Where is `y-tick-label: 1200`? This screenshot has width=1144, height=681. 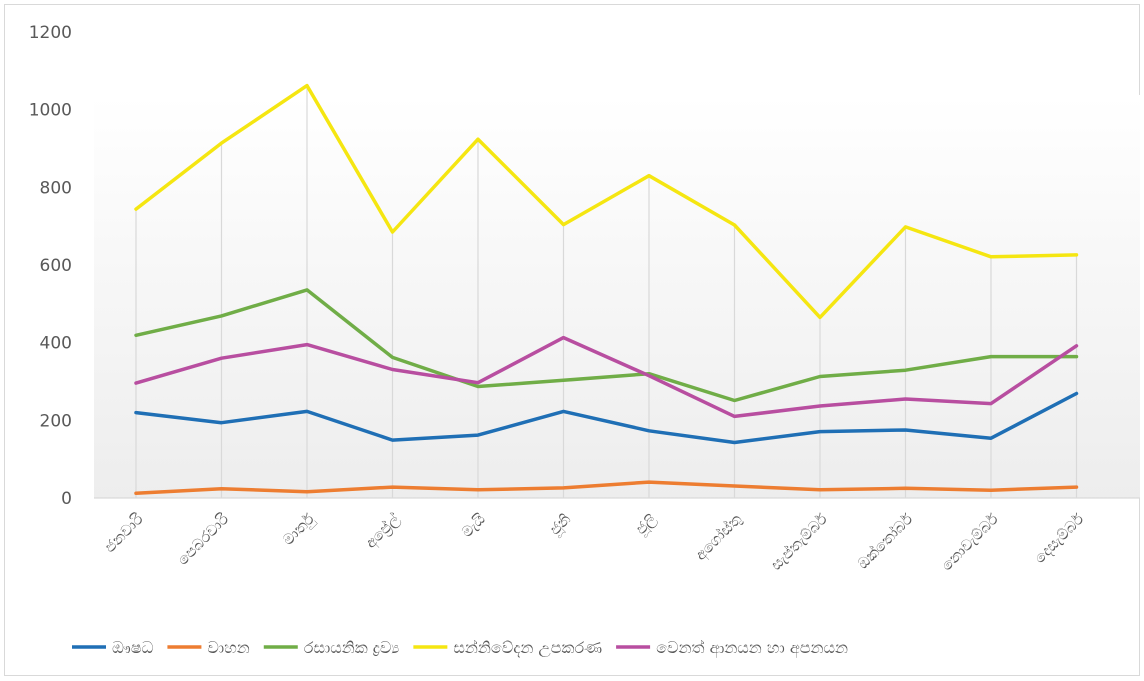 y-tick-label: 1200 is located at coordinates (50, 33).